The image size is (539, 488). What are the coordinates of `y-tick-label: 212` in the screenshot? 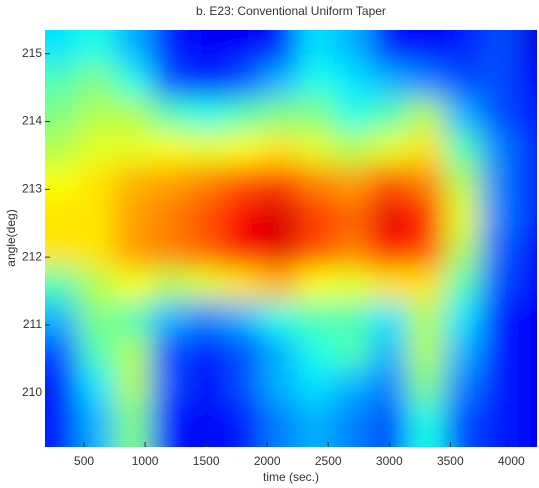 It's located at (32, 256).